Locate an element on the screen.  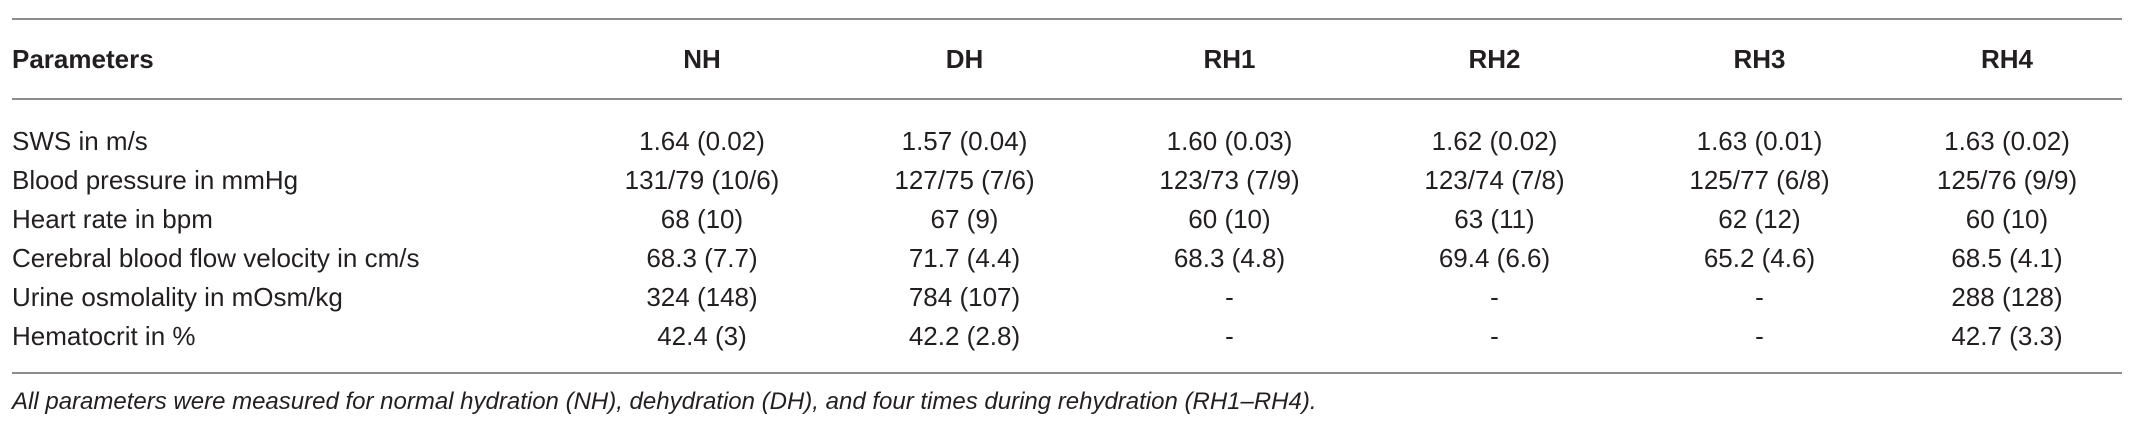
cell-dh: 67 (9) is located at coordinates (964, 219).